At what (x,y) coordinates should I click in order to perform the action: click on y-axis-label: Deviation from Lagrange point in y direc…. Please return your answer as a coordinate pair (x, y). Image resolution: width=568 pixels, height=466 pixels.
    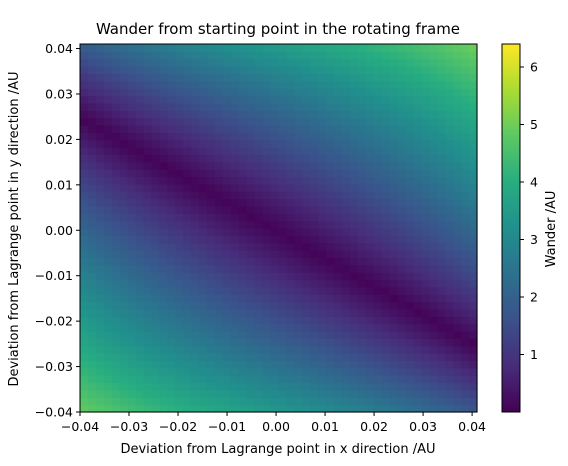
    Looking at the image, I should click on (14, 228).